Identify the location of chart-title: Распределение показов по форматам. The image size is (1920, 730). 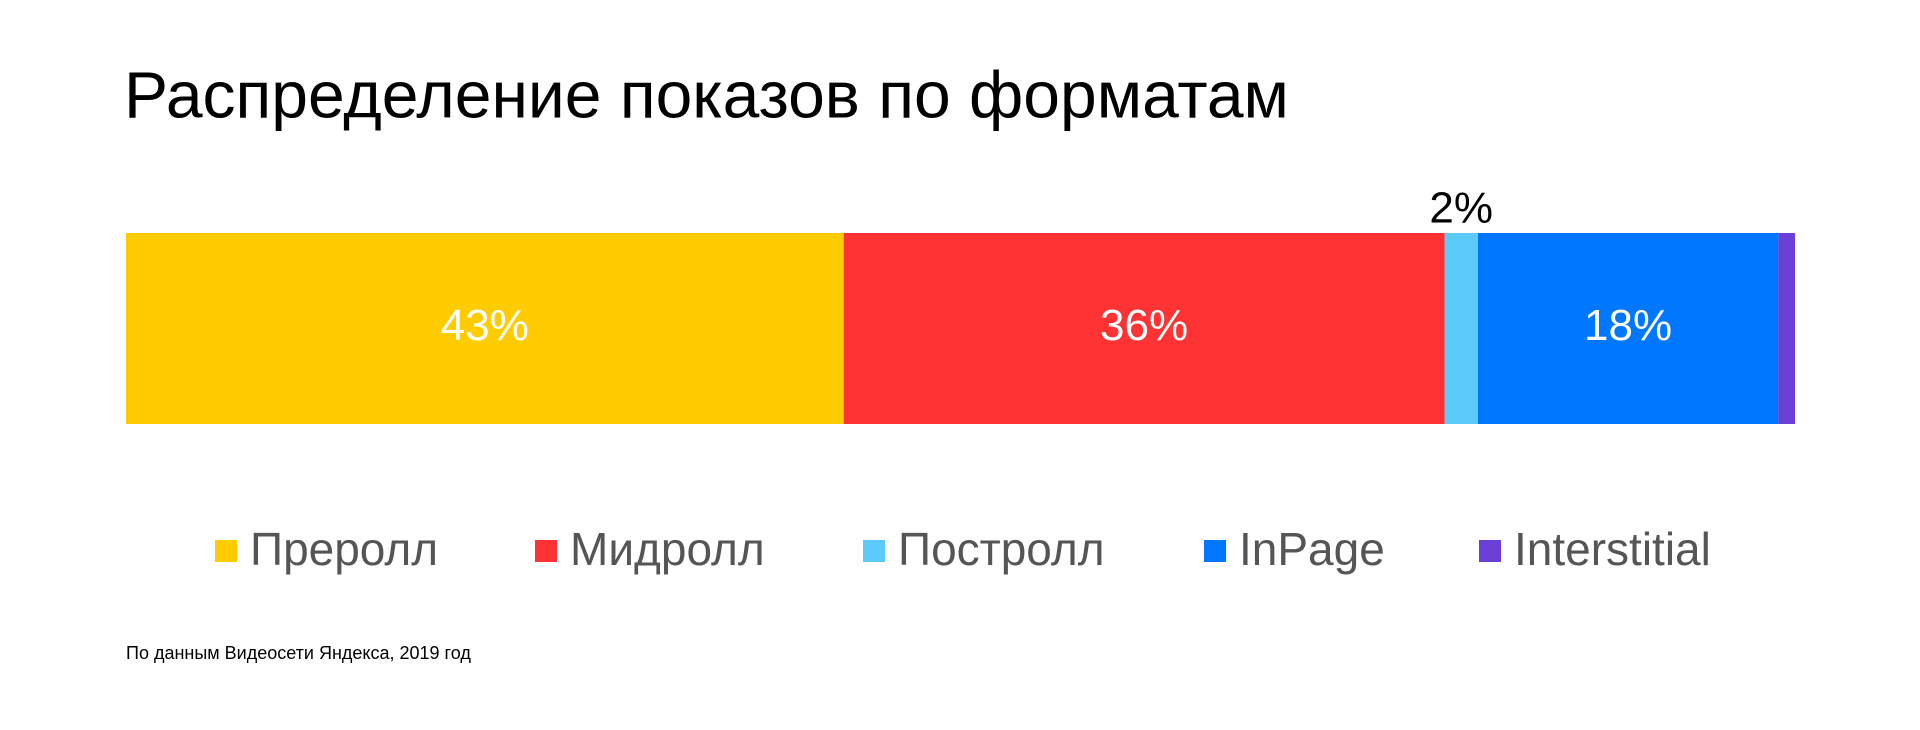
(706, 94).